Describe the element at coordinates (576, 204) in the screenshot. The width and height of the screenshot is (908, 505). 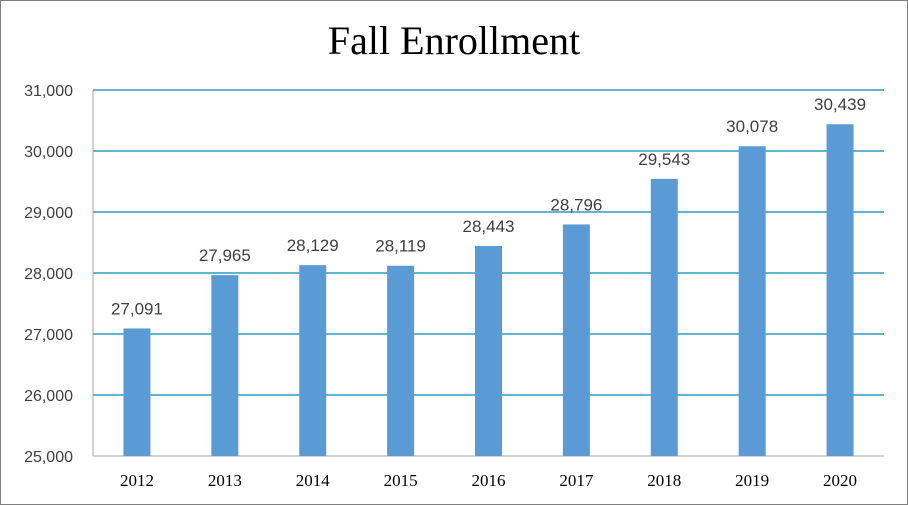
I see `data-label: 28,796` at that location.